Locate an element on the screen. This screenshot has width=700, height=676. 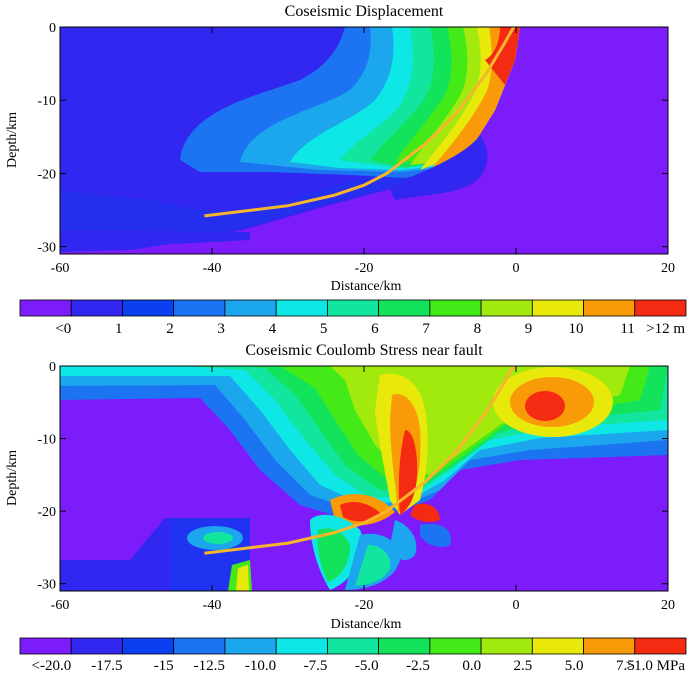
bottom-y-tick-label: -10 is located at coordinates (46, 440).